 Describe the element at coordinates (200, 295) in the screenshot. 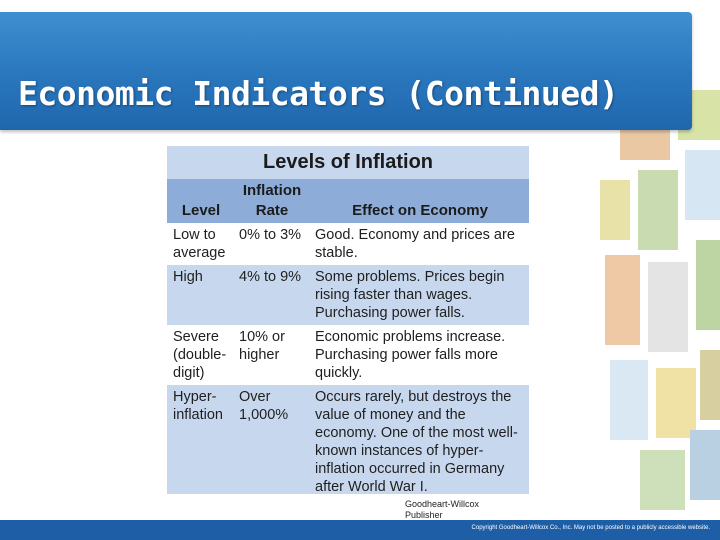

I see `cell-level: High` at that location.